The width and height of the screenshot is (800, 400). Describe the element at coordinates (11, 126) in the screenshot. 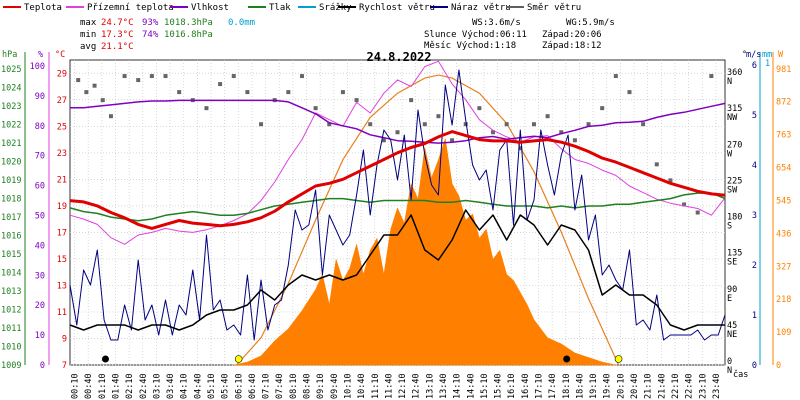

I see `pressure-tick-label: 1022` at that location.